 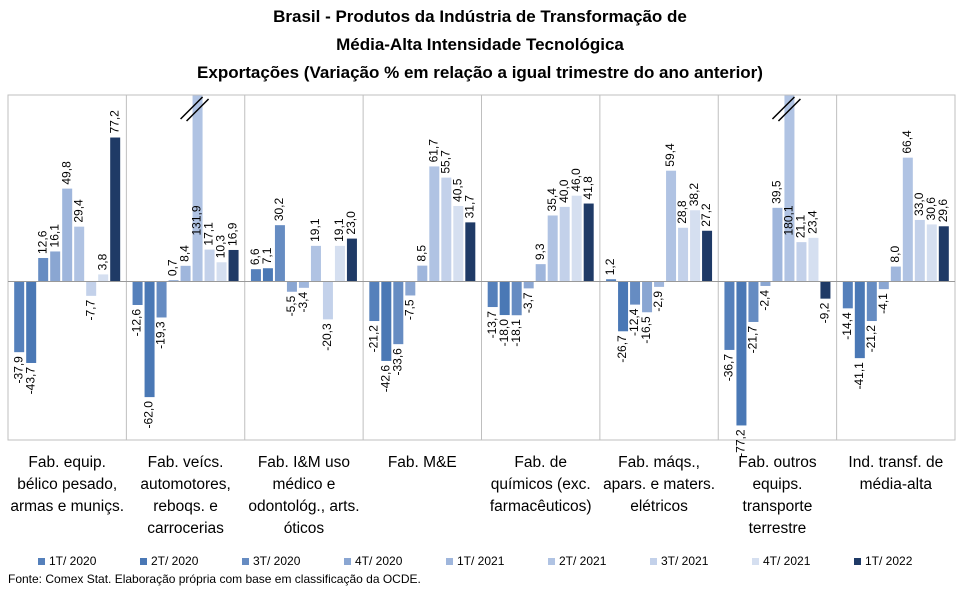 What do you see at coordinates (528, 302) in the screenshot?
I see `value-label: -3,7` at bounding box center [528, 302].